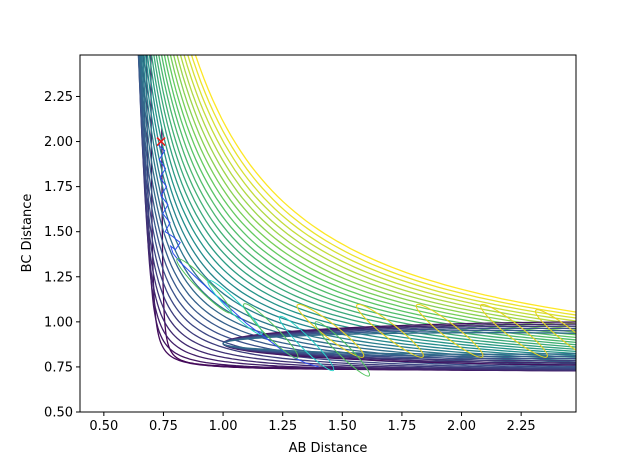 The height and width of the screenshot is (463, 640). I want to click on x-tick-label: 2.00, so click(461, 426).